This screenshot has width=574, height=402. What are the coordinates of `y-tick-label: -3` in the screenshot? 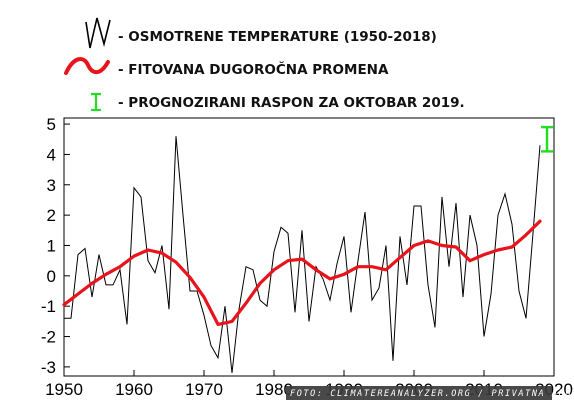 It's located at (48, 367).